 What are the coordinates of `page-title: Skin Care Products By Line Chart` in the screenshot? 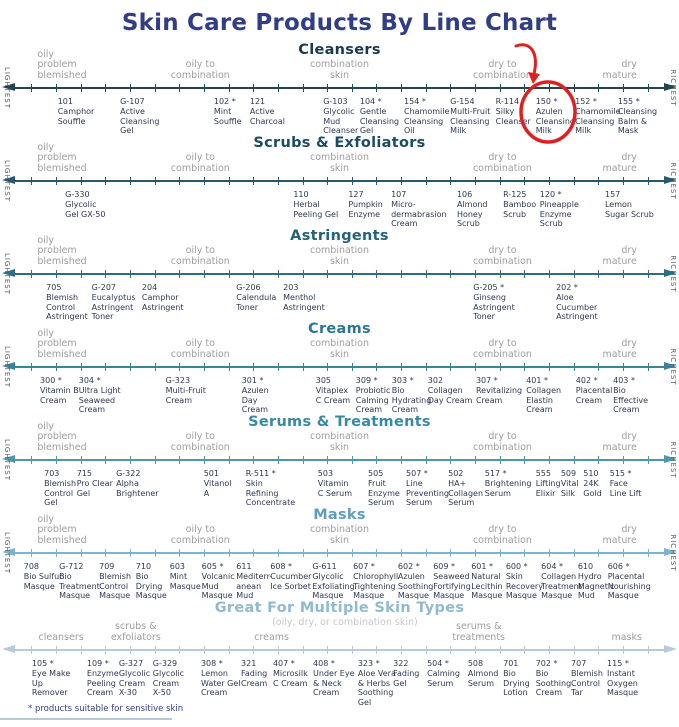 It's located at (339, 23).